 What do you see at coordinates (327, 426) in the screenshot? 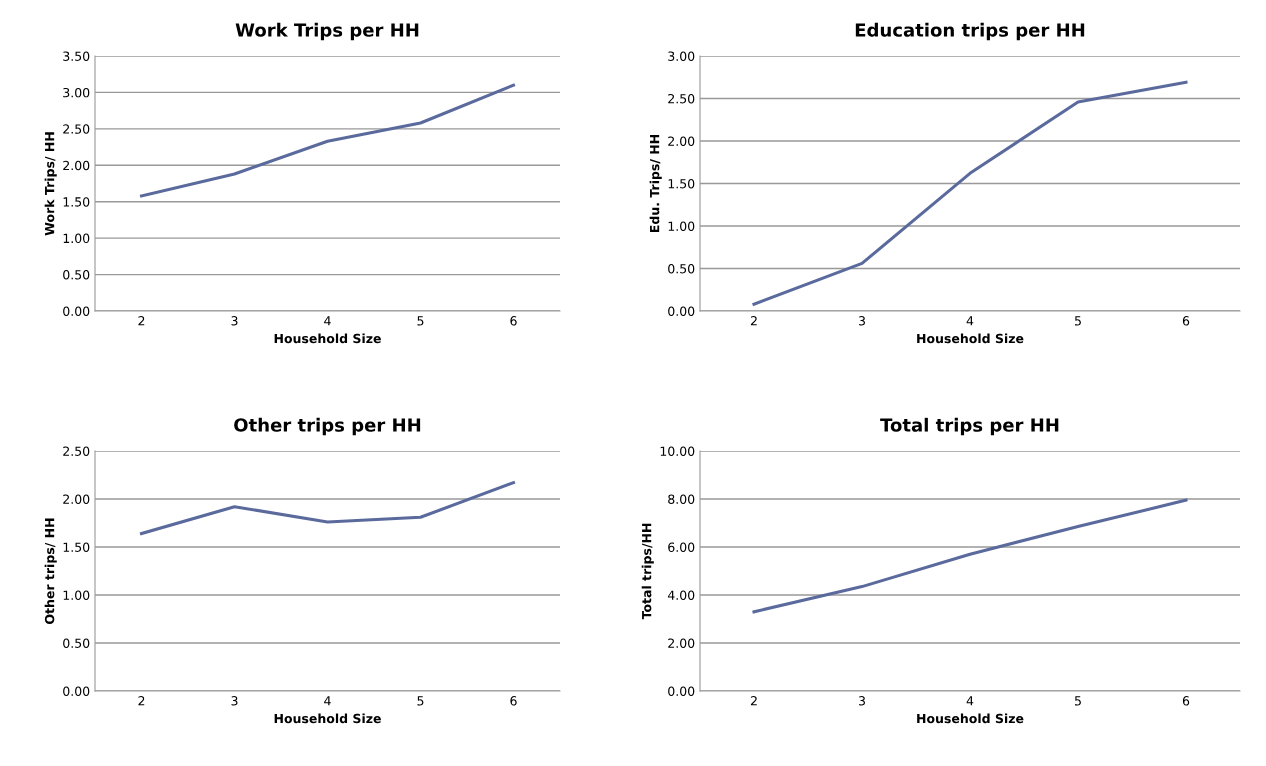
I see `chart-title: Other trips per HH` at bounding box center [327, 426].